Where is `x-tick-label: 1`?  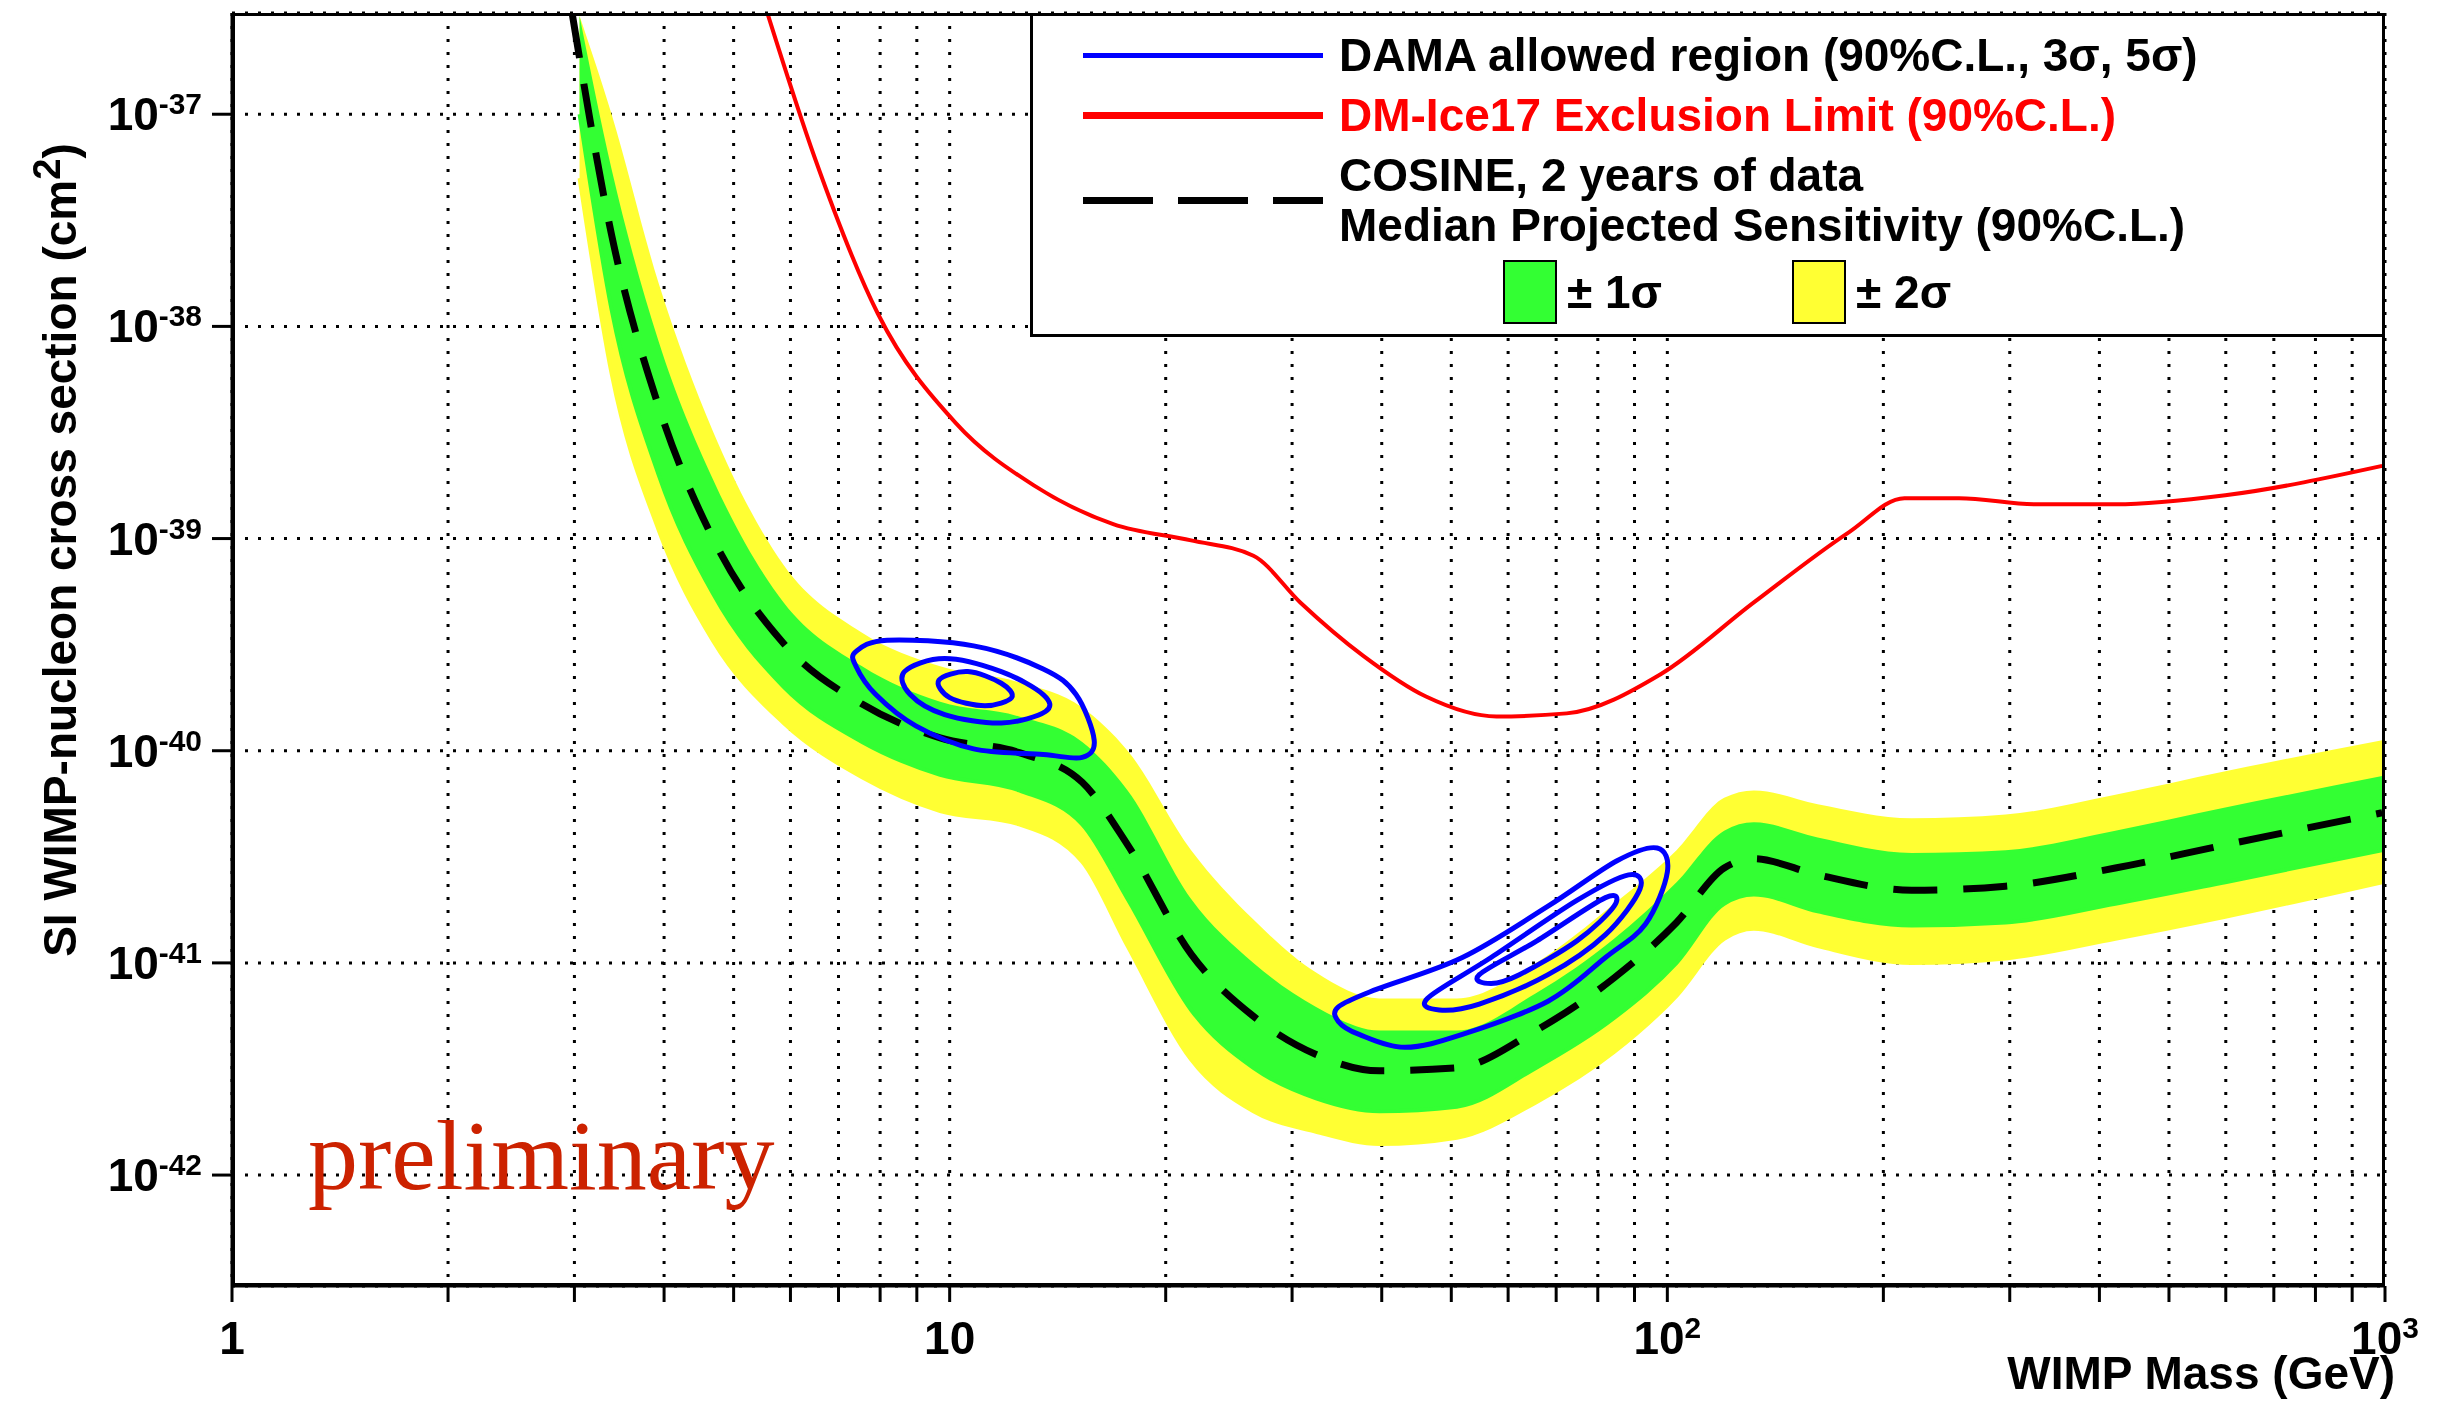 x-tick-label: 1 is located at coordinates (232, 1338).